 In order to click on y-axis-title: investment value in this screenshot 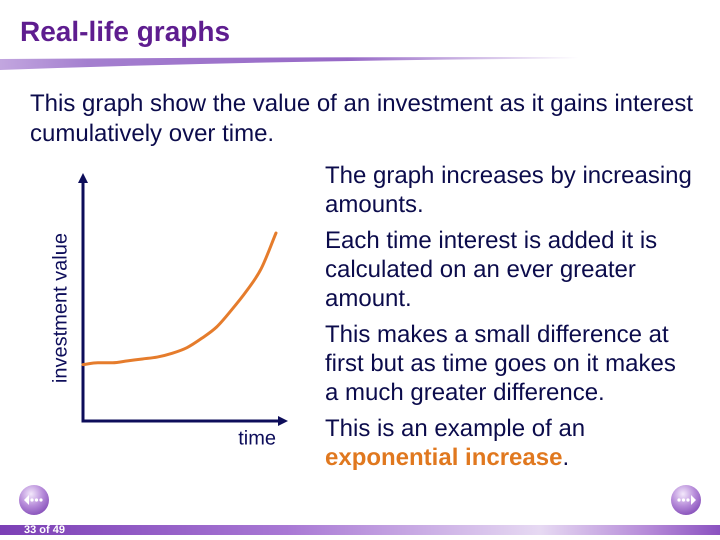, I will do `click(61, 308)`.